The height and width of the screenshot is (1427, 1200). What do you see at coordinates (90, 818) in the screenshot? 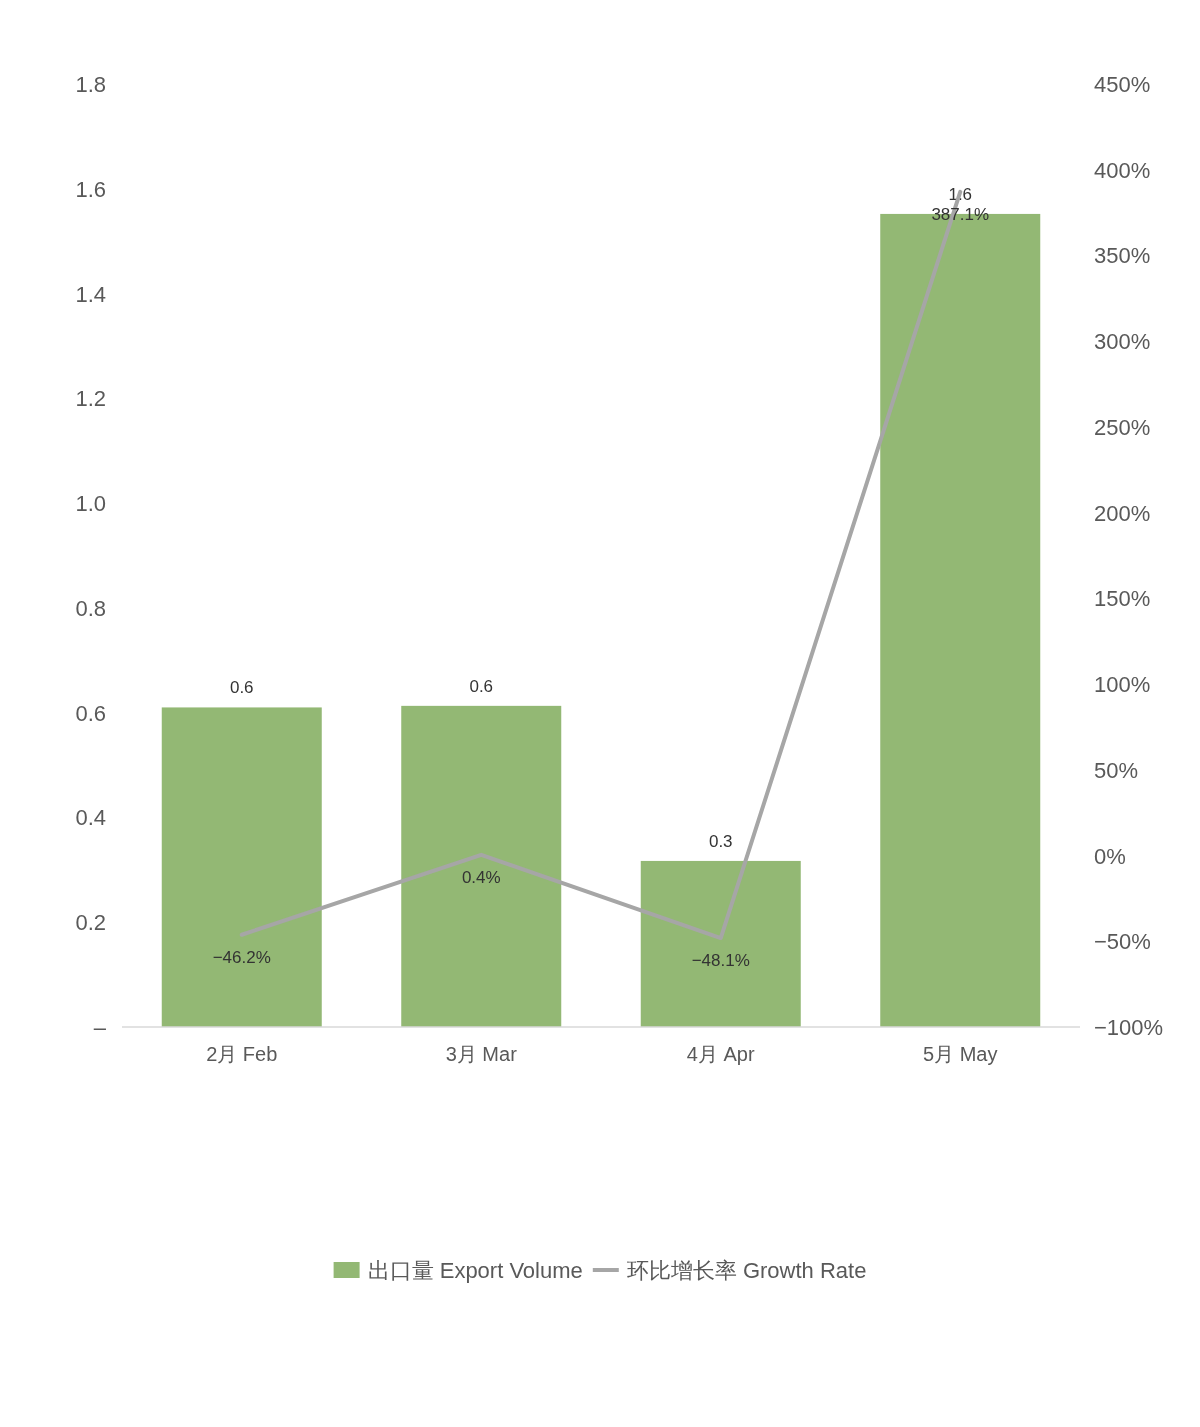
I see `y-tick-label: 0.4` at bounding box center [90, 818].